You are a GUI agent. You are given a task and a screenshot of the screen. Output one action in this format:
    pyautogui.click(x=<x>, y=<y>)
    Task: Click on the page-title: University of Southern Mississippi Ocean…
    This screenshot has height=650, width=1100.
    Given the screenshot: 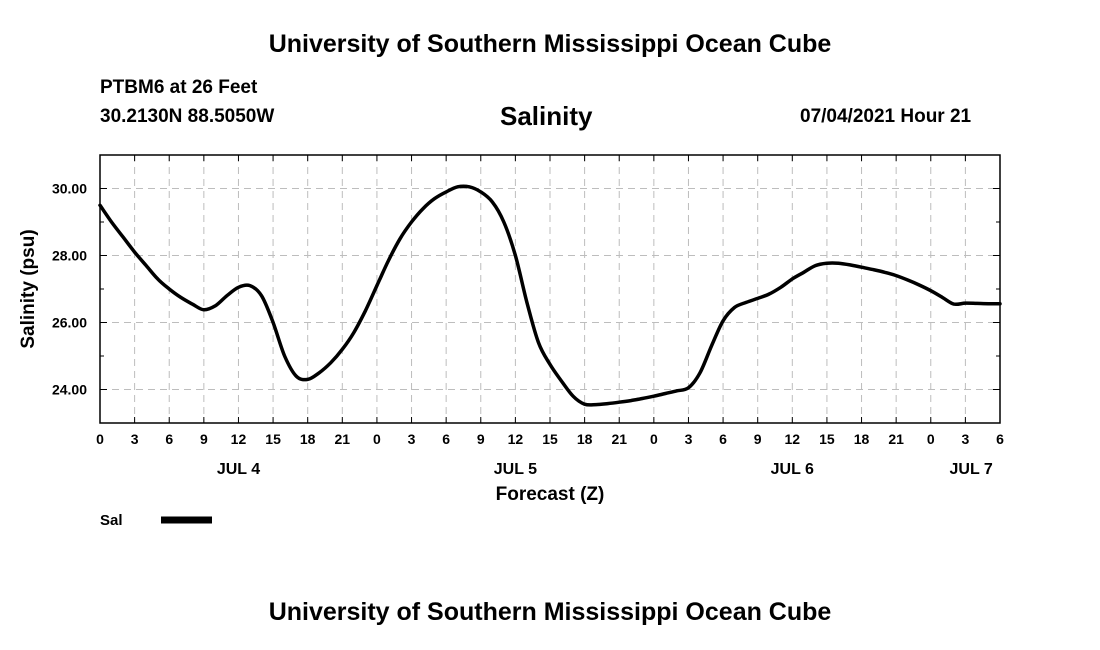 What is the action you would take?
    pyautogui.click(x=550, y=44)
    